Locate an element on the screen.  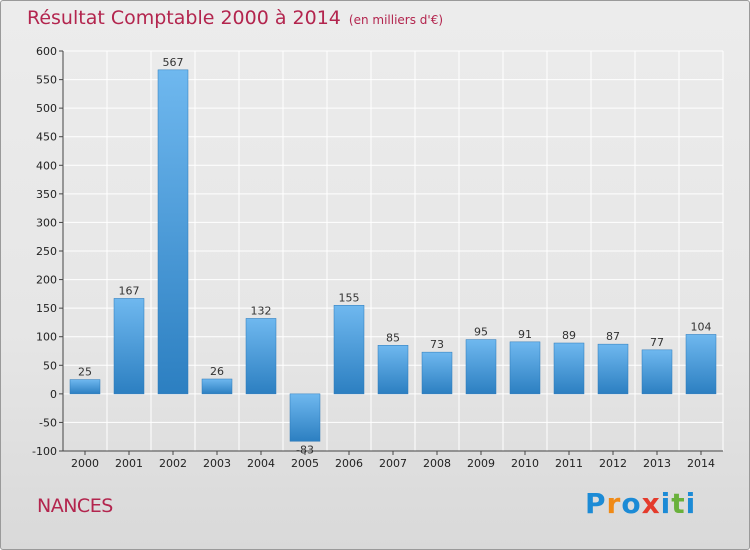
y-tick-label: 250 is located at coordinates (46, 251).